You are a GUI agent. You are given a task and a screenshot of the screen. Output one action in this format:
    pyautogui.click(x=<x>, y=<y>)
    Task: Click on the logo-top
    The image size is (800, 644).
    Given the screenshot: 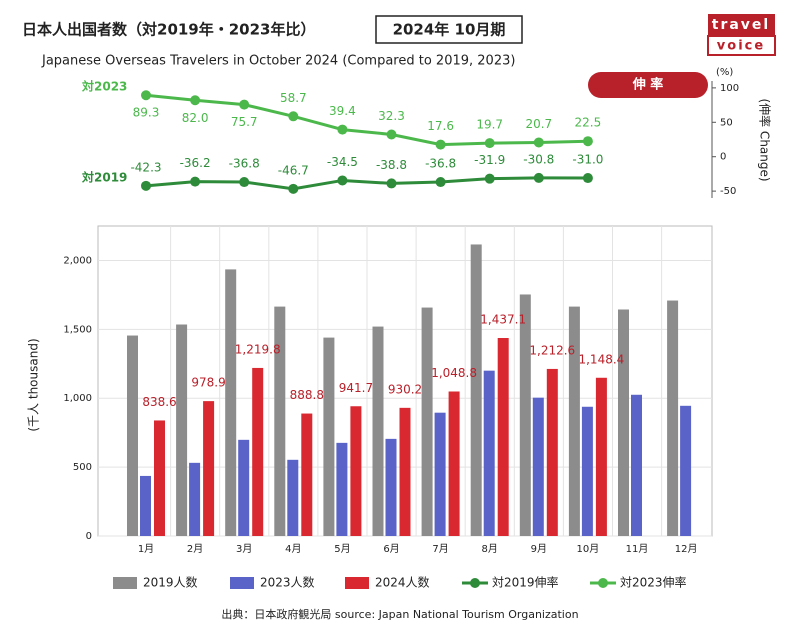 What is the action you would take?
    pyautogui.click(x=741, y=25)
    